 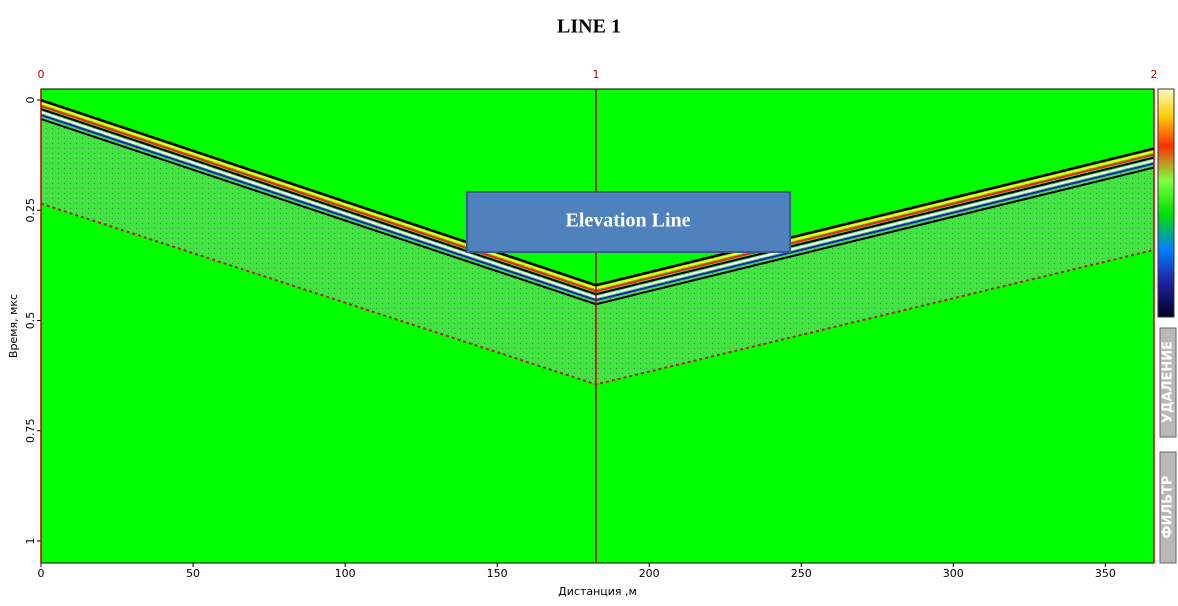 What do you see at coordinates (13, 326) in the screenshot?
I see `y-axis-label: Время, мкс` at bounding box center [13, 326].